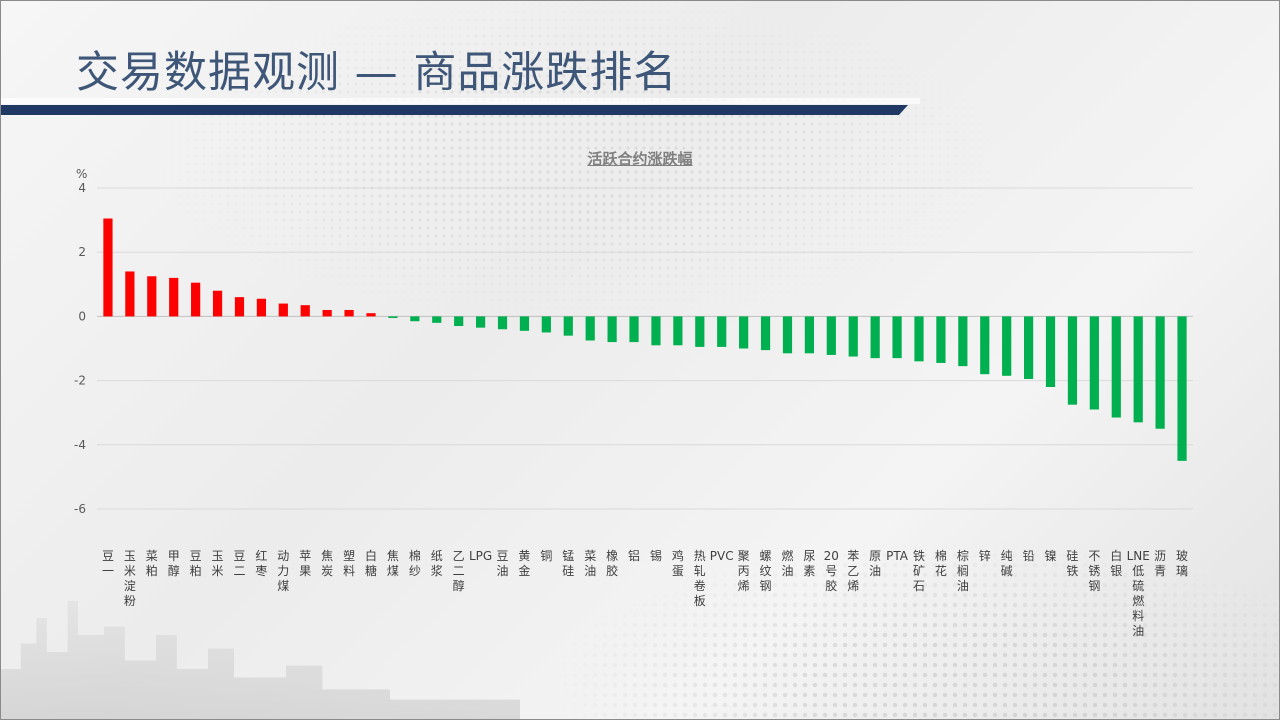  I want to click on x-category-label: 豆油, so click(503, 563).